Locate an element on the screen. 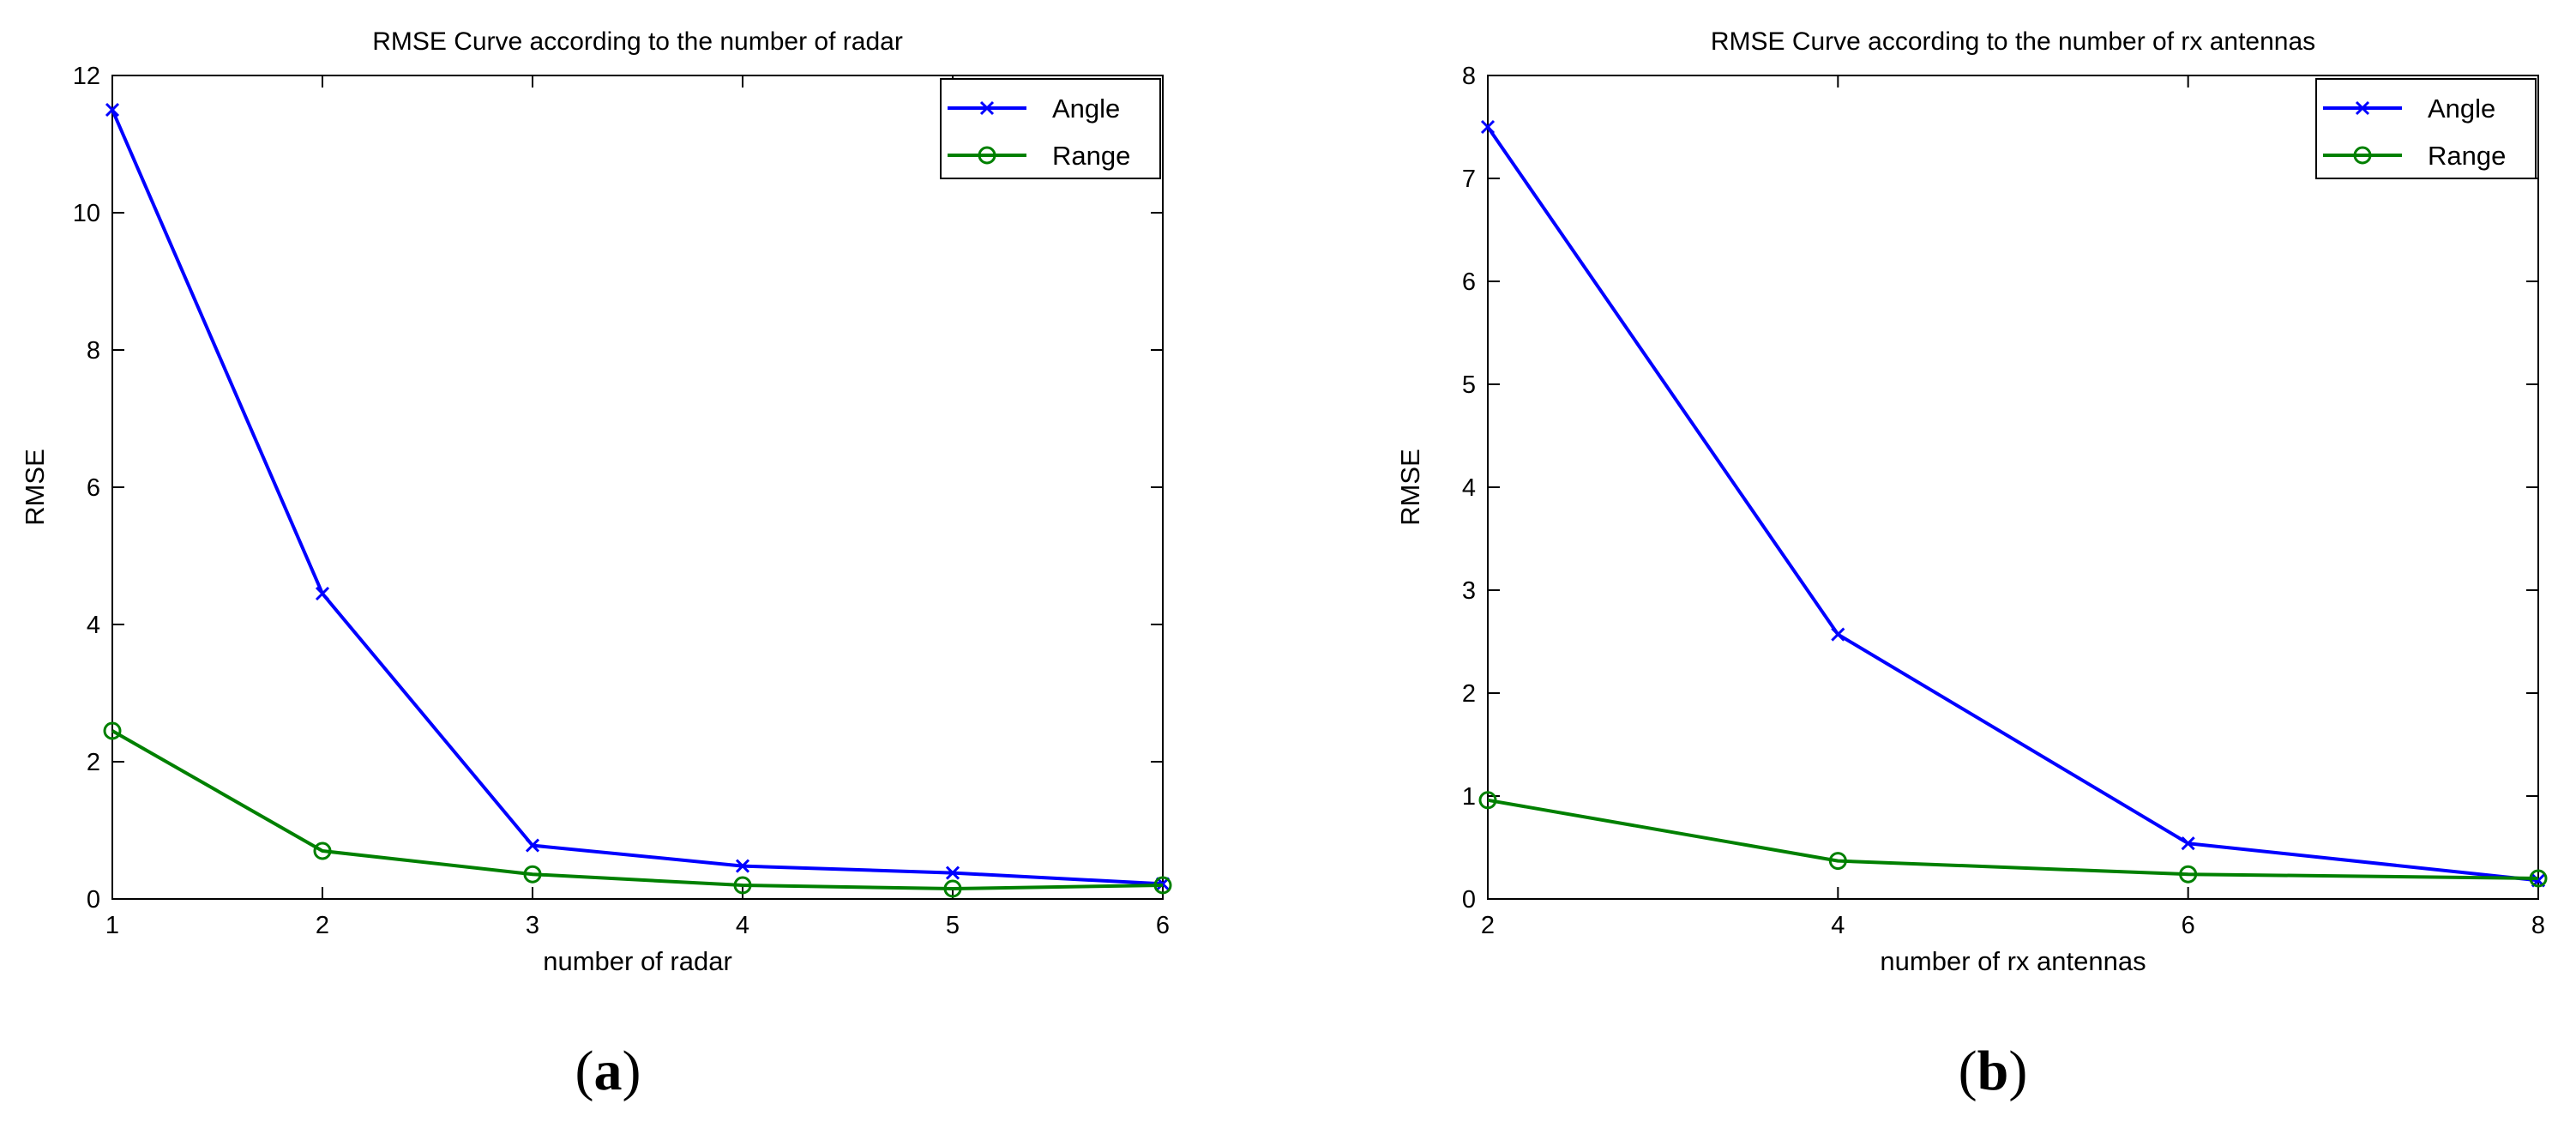  panel-label-b: (b) is located at coordinates (1993, 1071).